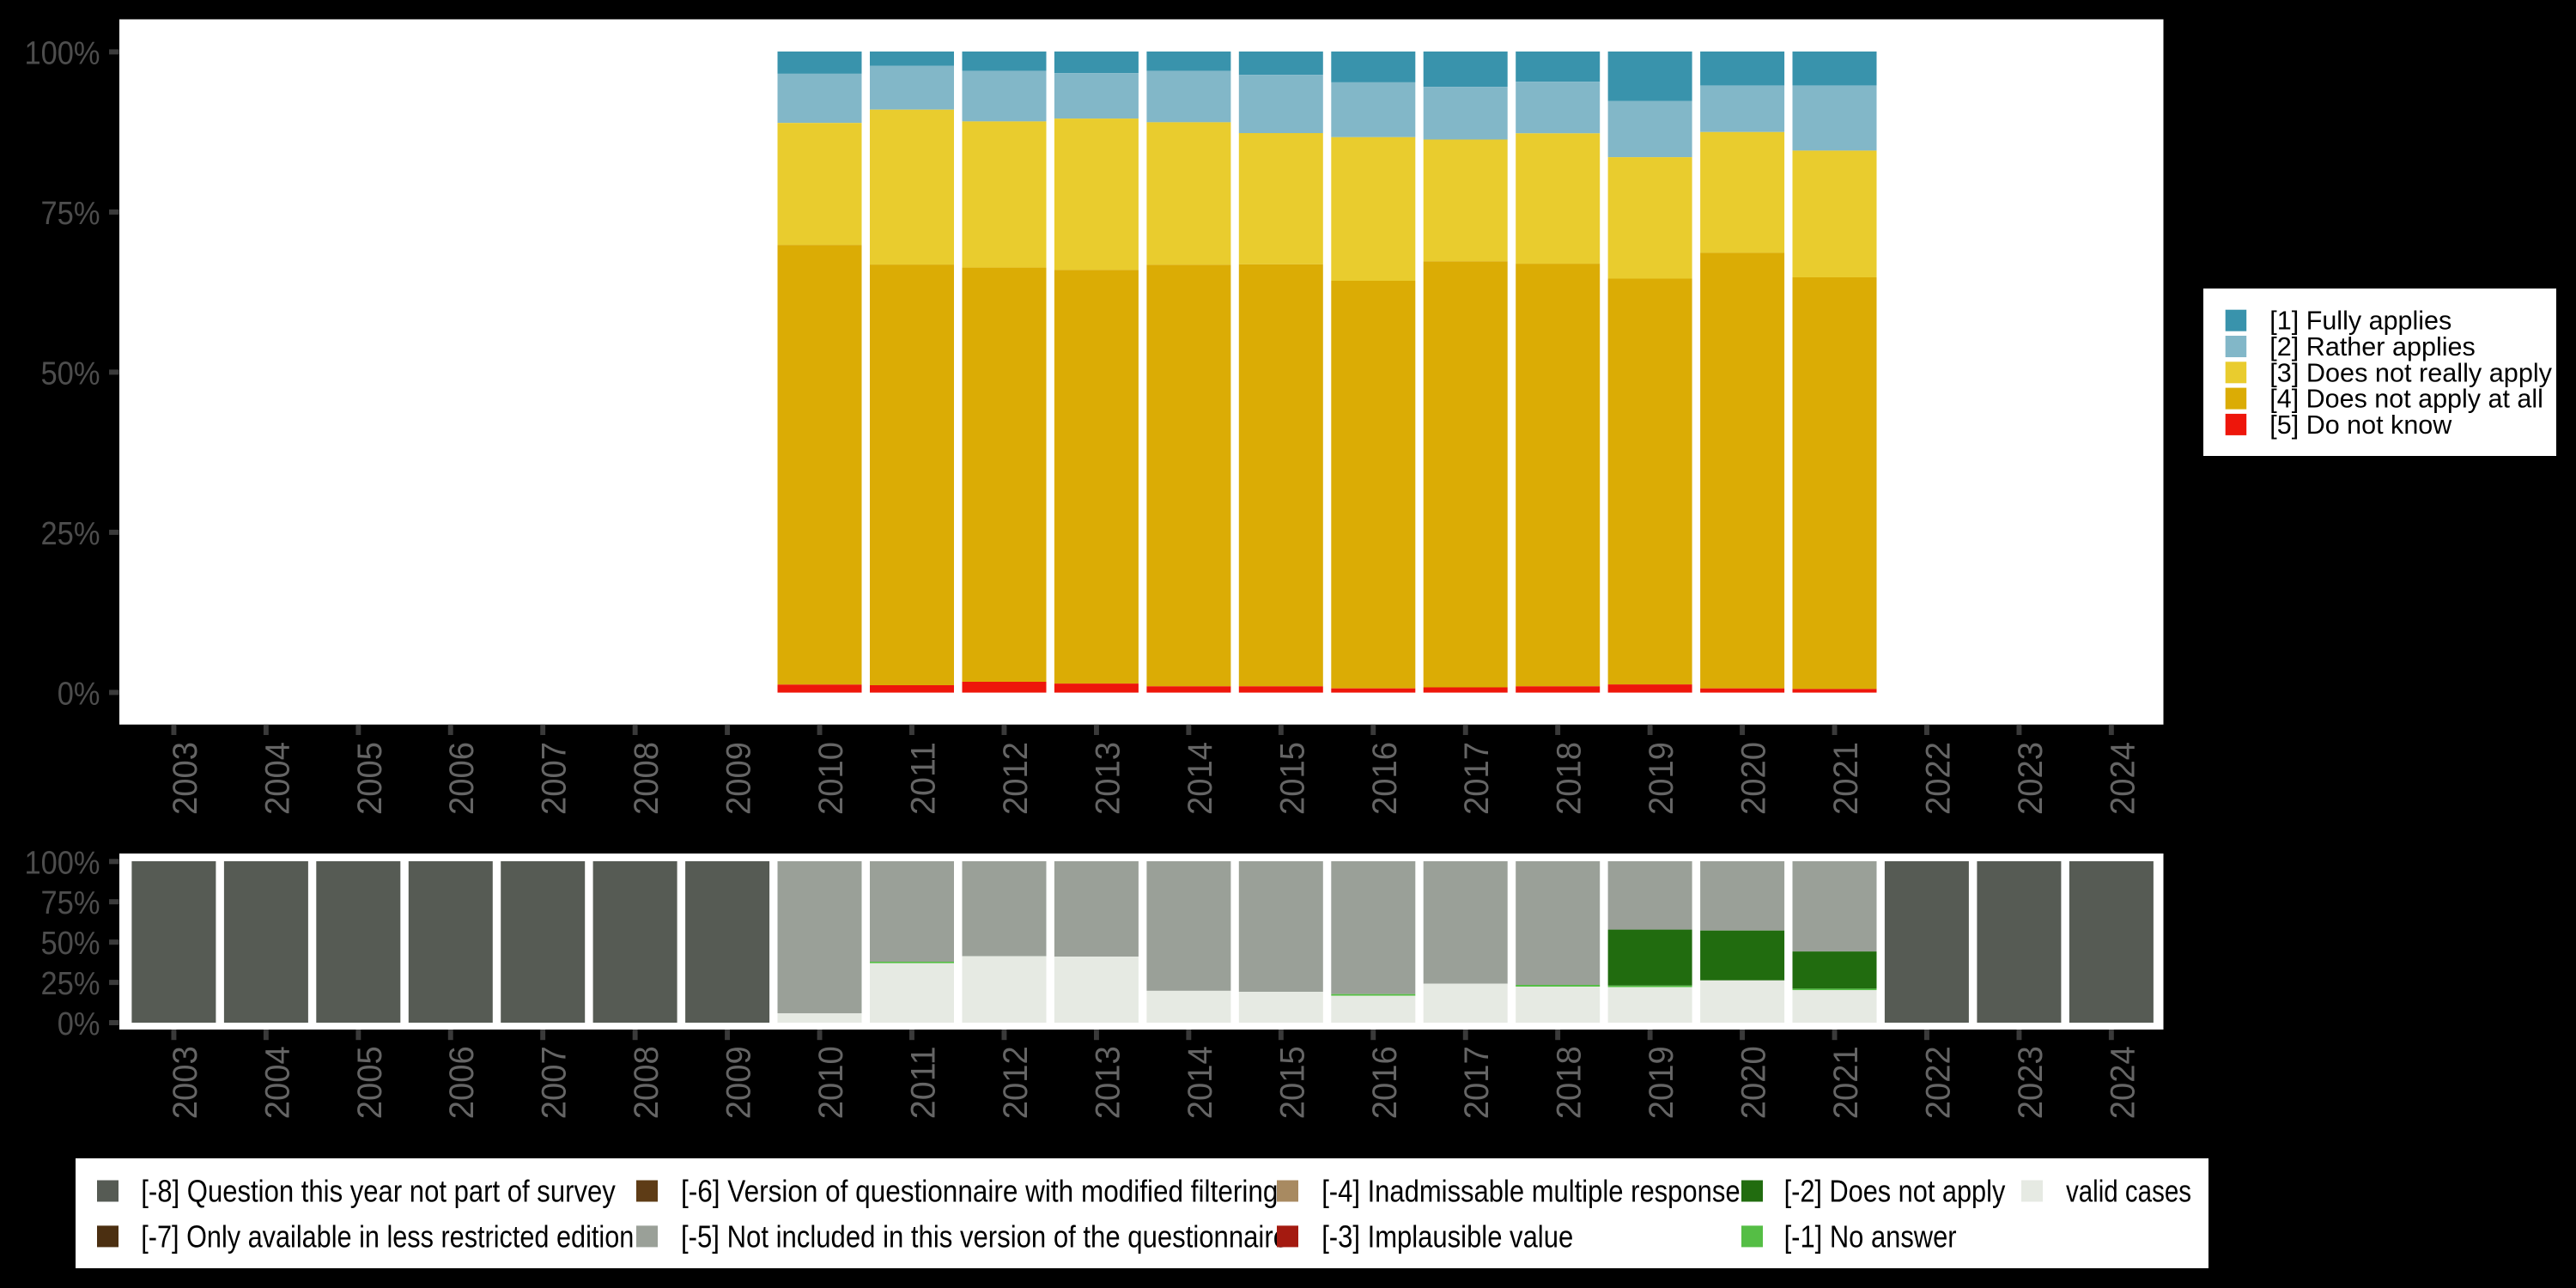 This screenshot has width=2576, height=1288. What do you see at coordinates (1530, 1191) in the screenshot?
I see `svg-text:[-4] Inadmissable multiple res: [-4] Inadmissable multiple response` at bounding box center [1530, 1191].